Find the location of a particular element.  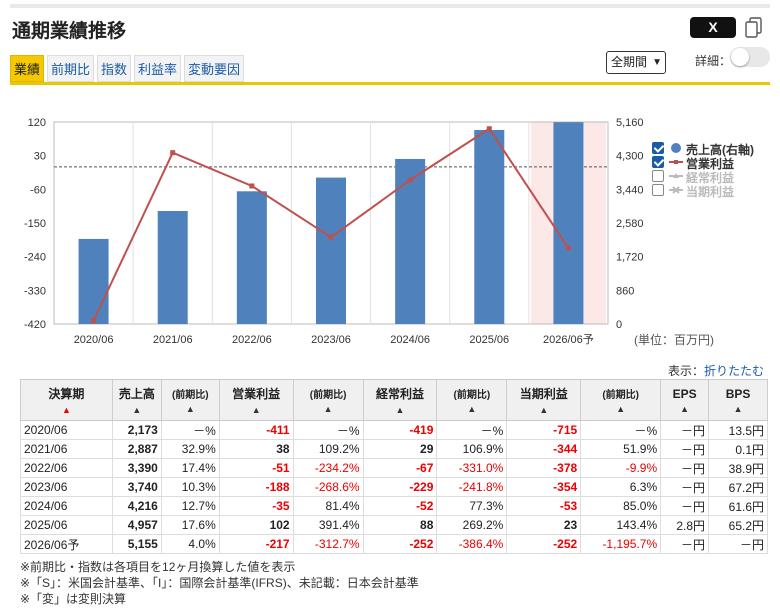

legend-checkbox-net is located at coordinates (658, 190).